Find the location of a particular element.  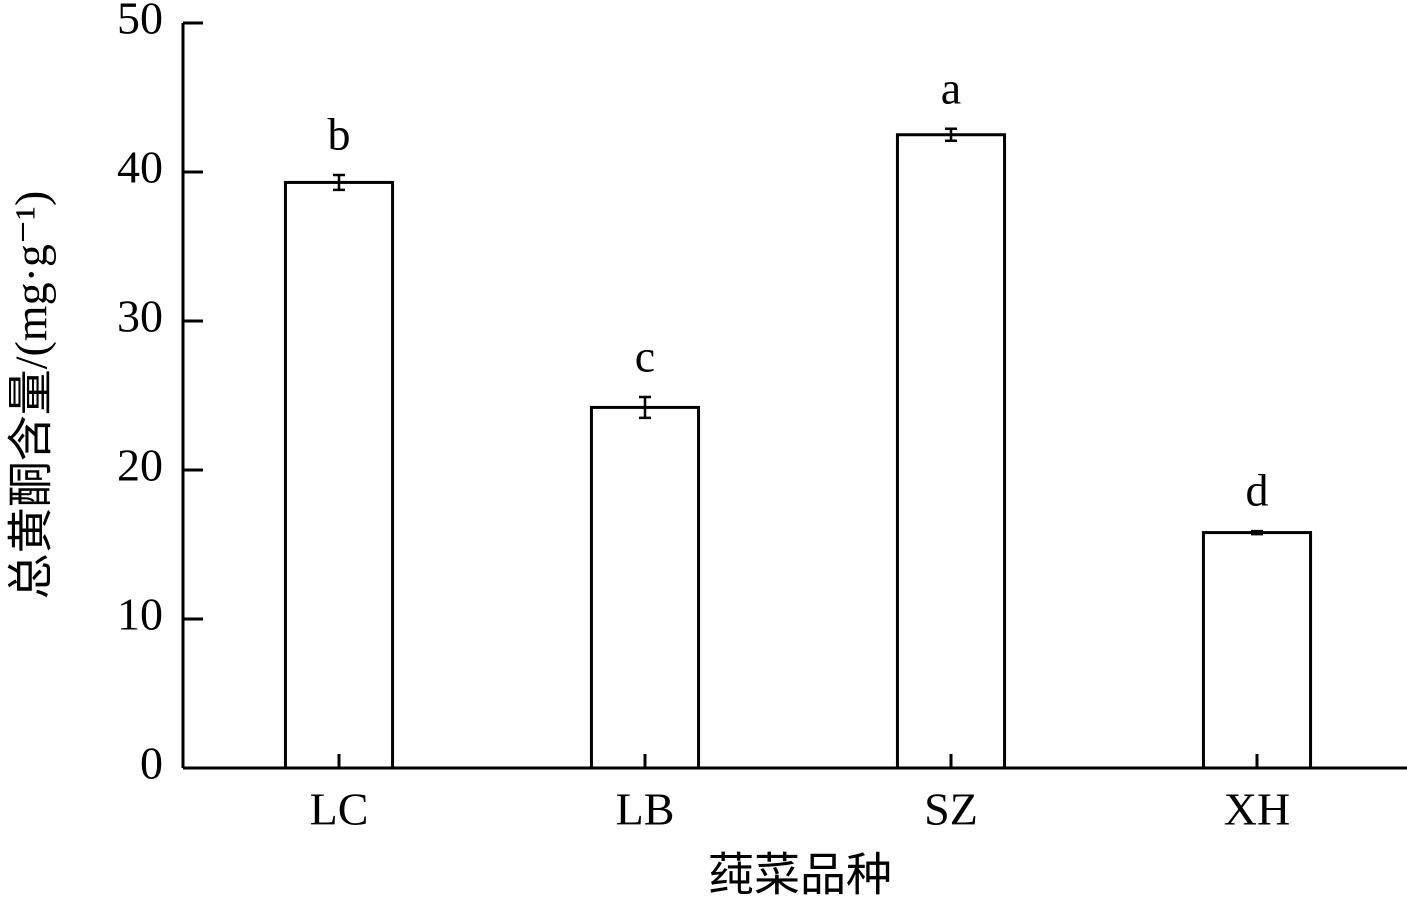

y-axis-title: 总黄酮含量/(mg·g⁻¹) is located at coordinates (31, 395).